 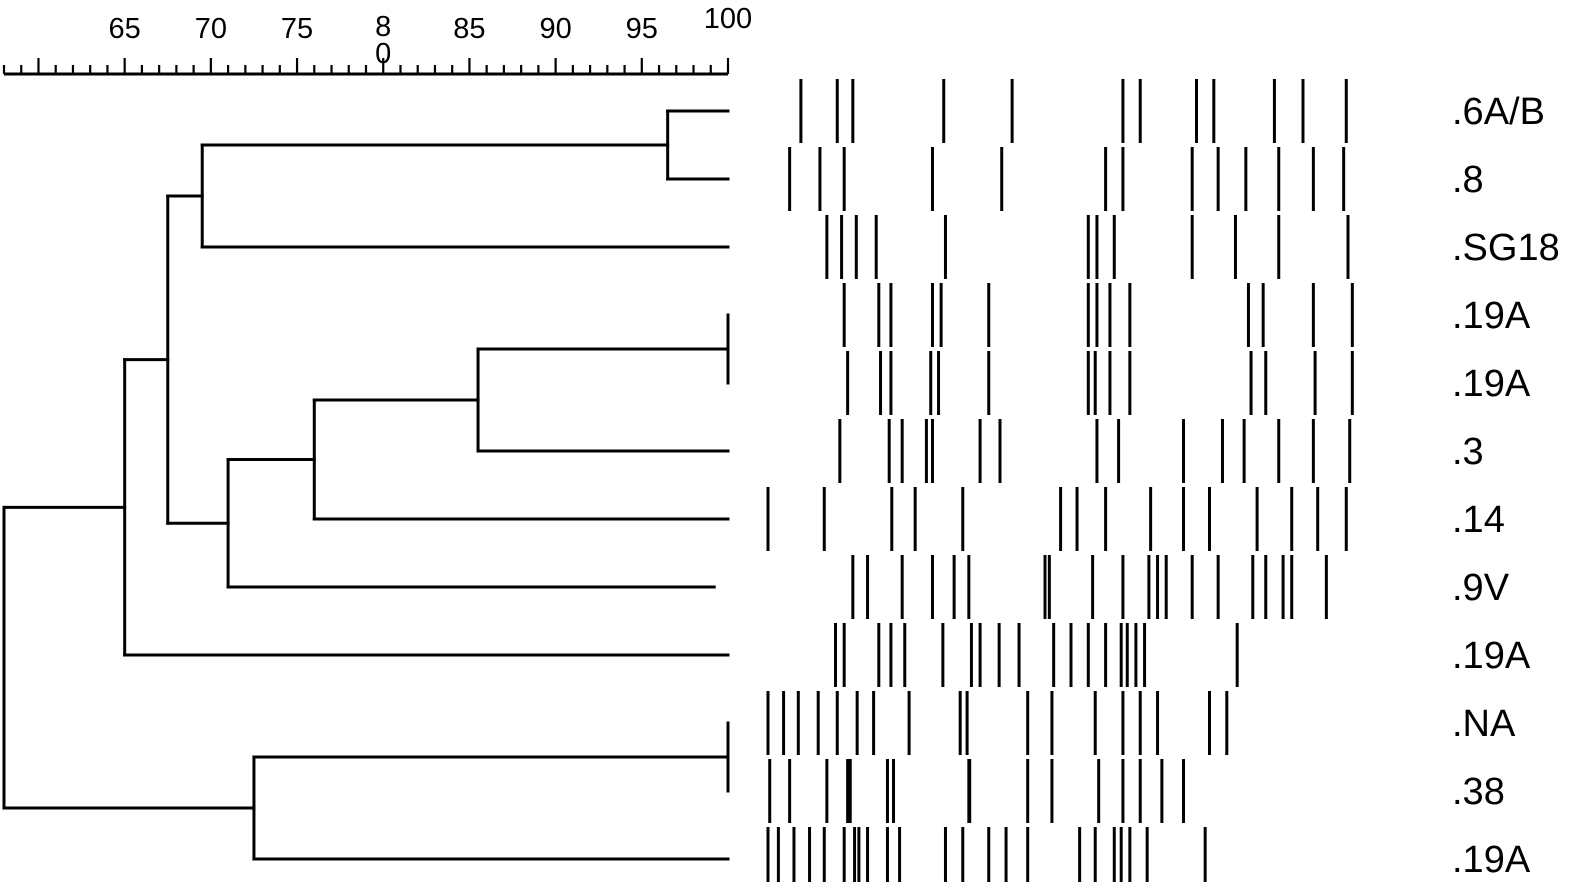 What do you see at coordinates (1478, 792) in the screenshot?
I see `row-label: .38` at bounding box center [1478, 792].